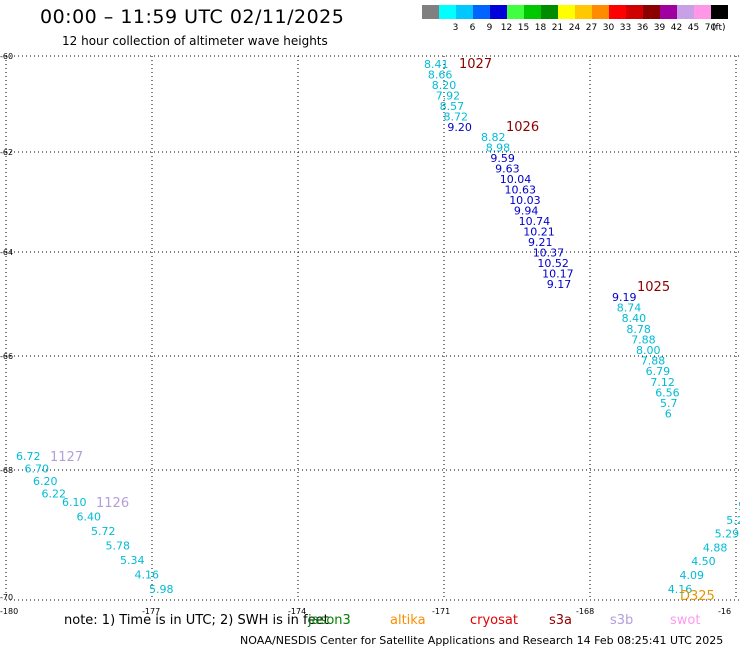 This screenshot has height=650, width=740. Describe the element at coordinates (89, 517) in the screenshot. I see `swh-value: 6.40` at that location.